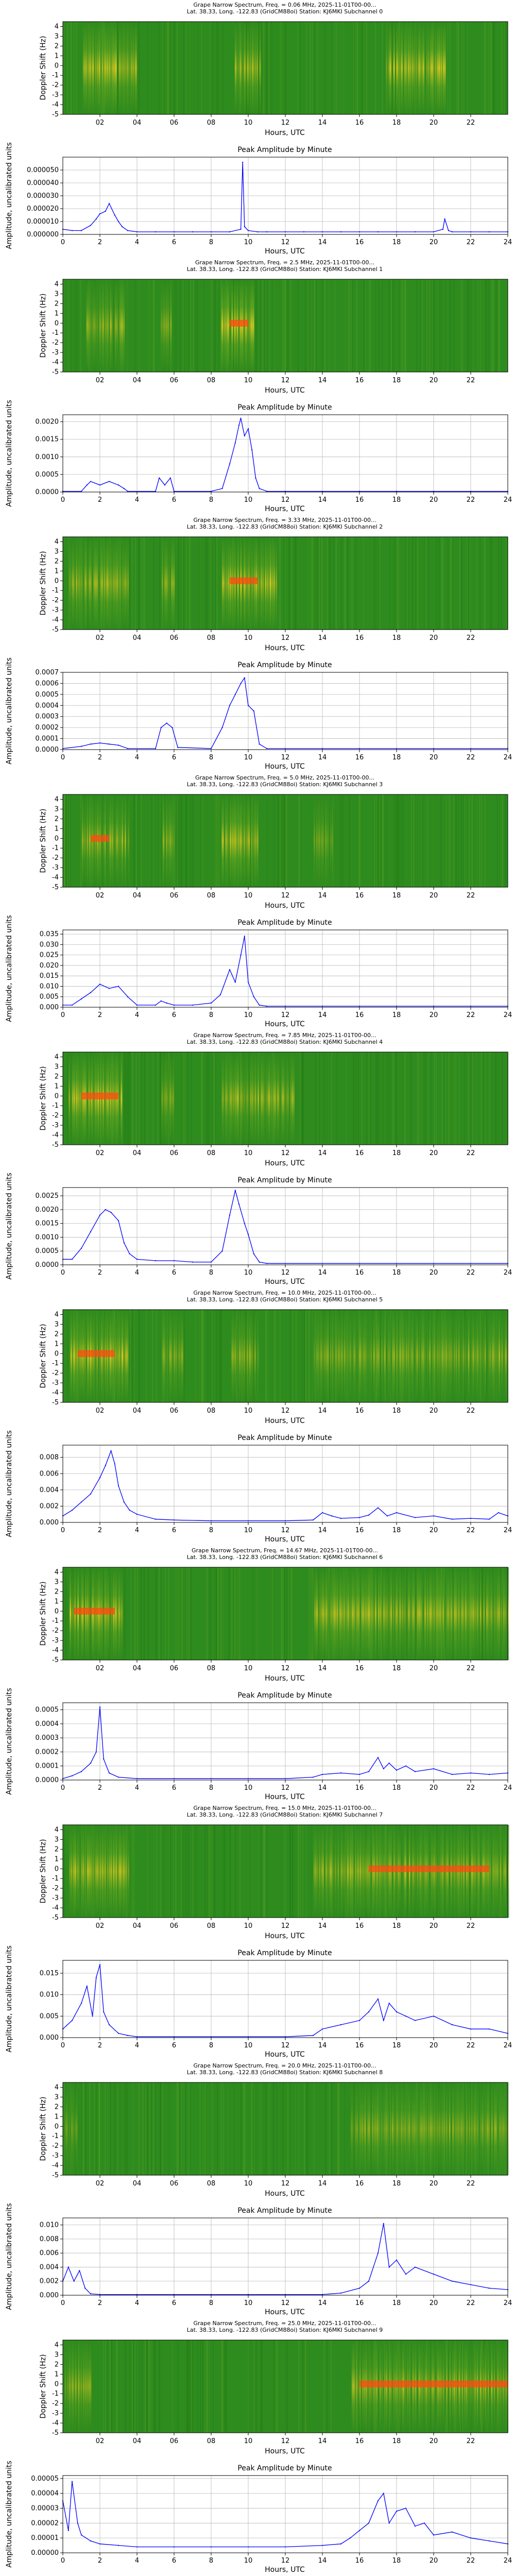  What do you see at coordinates (9, 1226) in the screenshot?
I see `amplitude-y-label: Amplitude, uncalibrated units` at bounding box center [9, 1226].